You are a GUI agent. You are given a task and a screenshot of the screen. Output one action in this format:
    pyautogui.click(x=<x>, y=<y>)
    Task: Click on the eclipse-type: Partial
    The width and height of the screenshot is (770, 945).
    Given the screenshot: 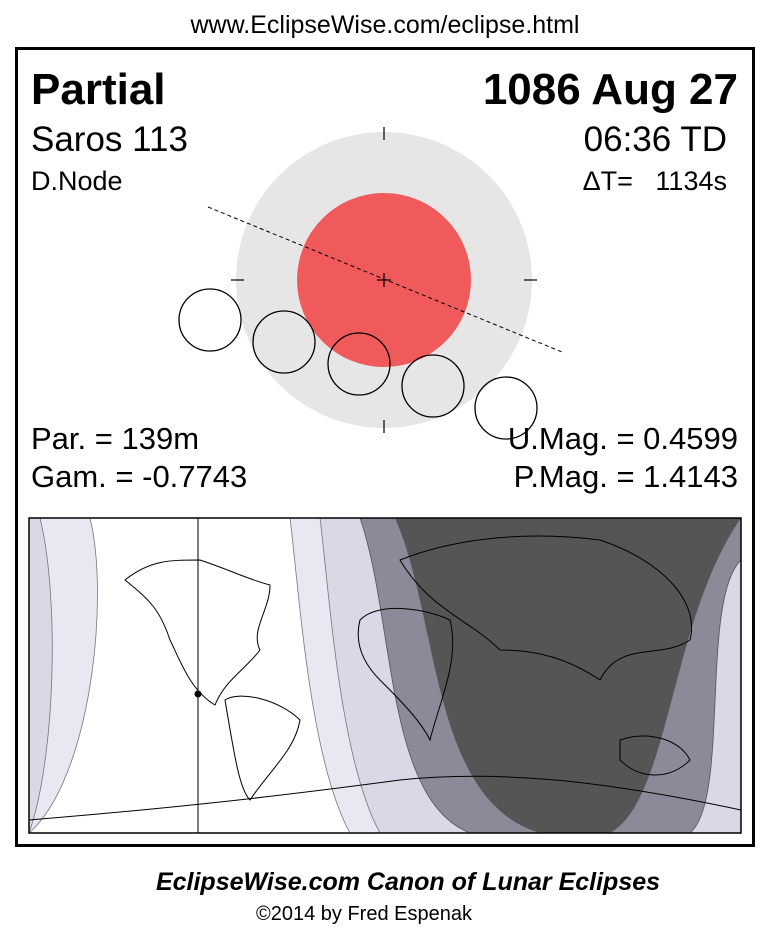 What is the action you would take?
    pyautogui.click(x=98, y=89)
    